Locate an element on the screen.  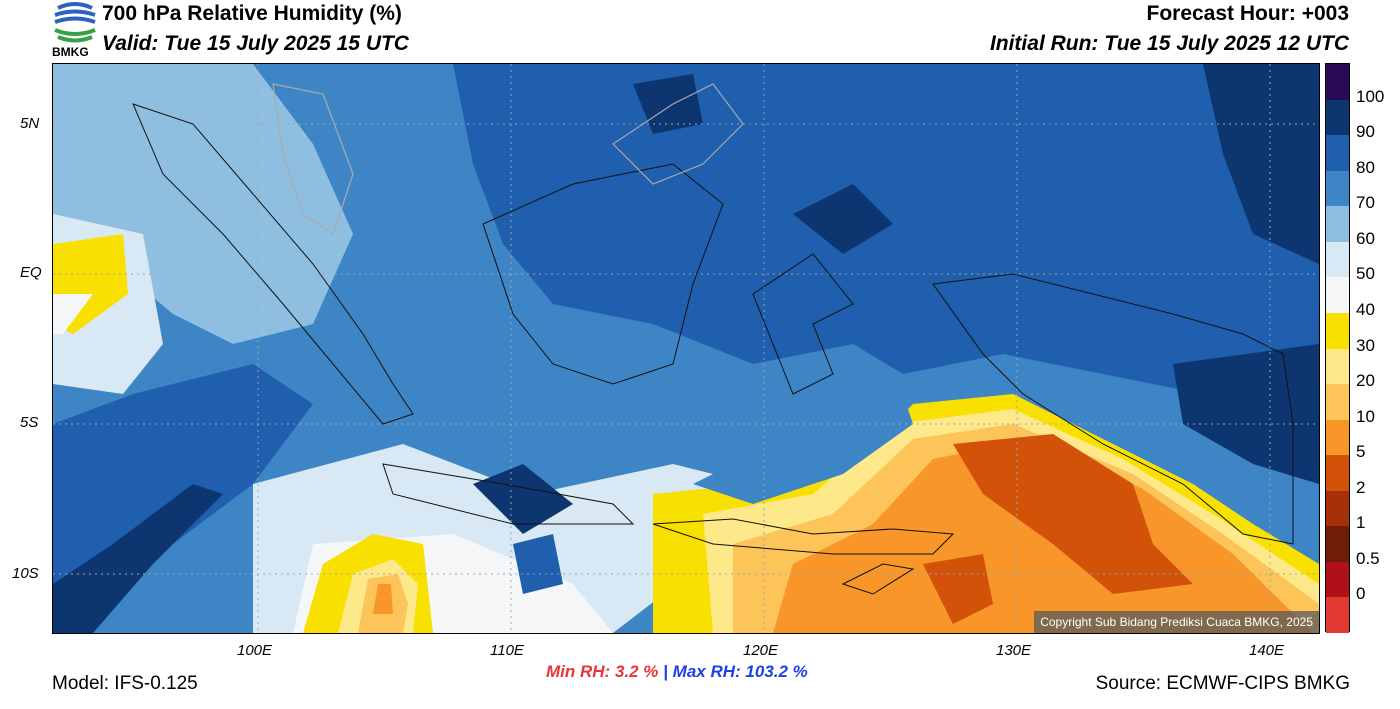
colorbar-label: 30 is located at coordinates (1365, 345).